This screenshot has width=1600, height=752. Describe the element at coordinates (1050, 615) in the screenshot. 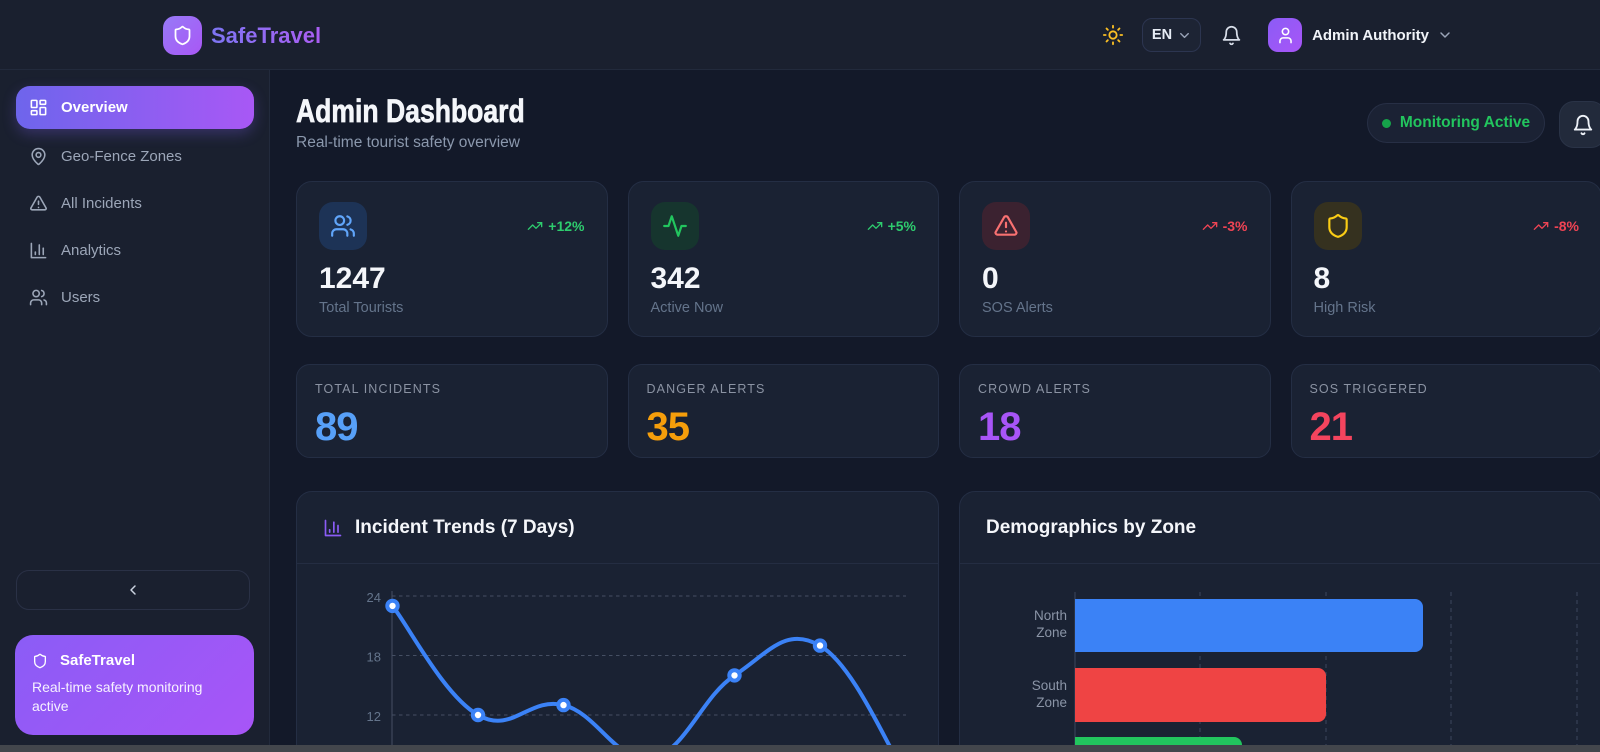

I see `svg-text: North` at that location.